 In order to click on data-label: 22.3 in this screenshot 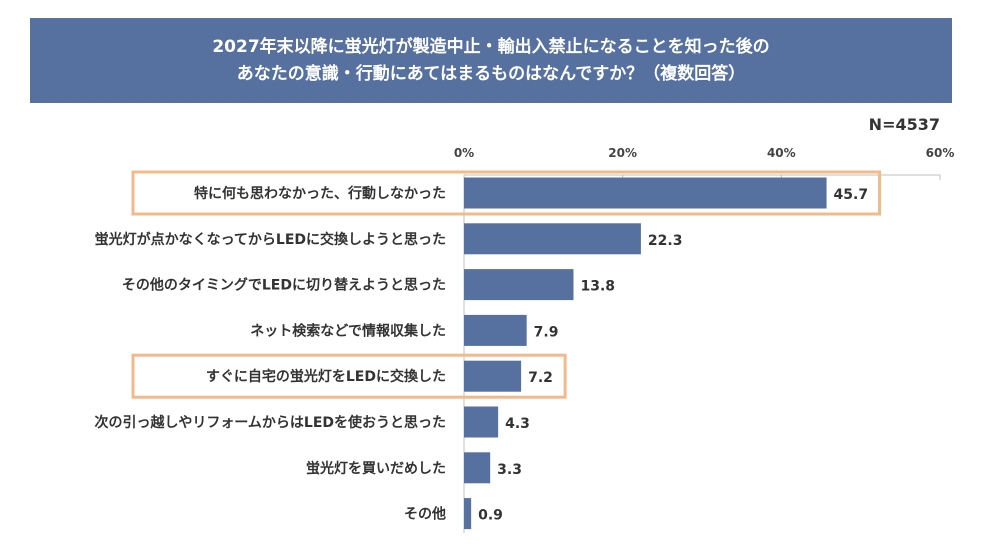, I will do `click(665, 241)`.